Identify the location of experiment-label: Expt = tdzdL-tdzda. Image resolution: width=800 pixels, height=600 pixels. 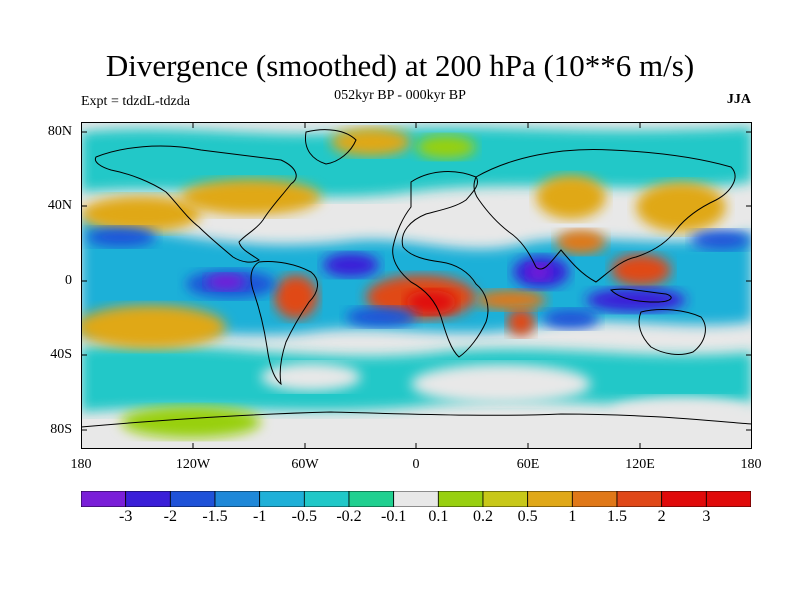
(135, 101).